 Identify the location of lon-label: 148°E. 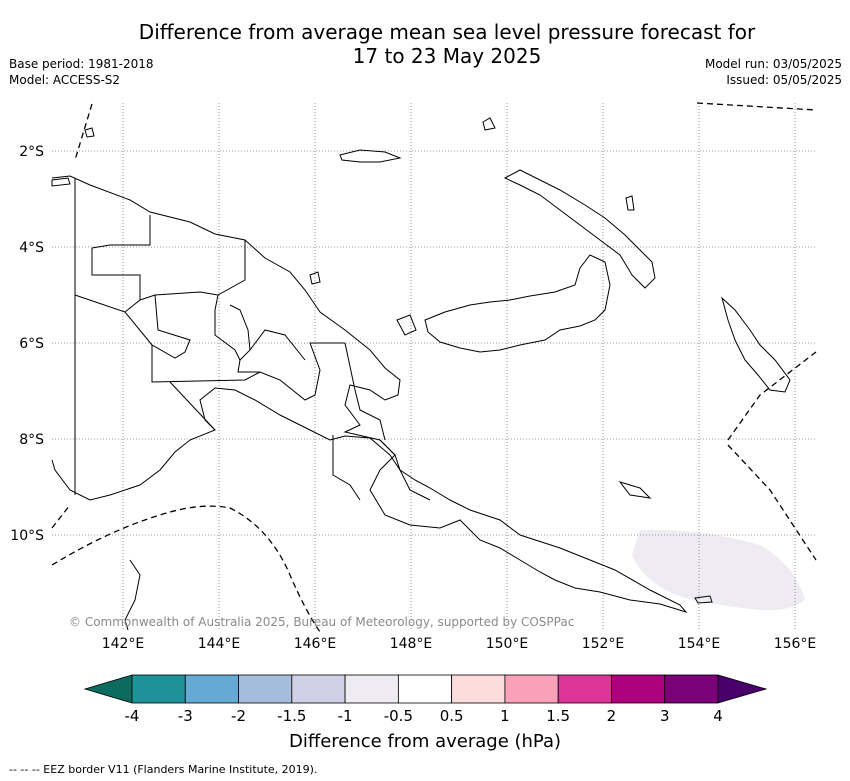
(411, 644).